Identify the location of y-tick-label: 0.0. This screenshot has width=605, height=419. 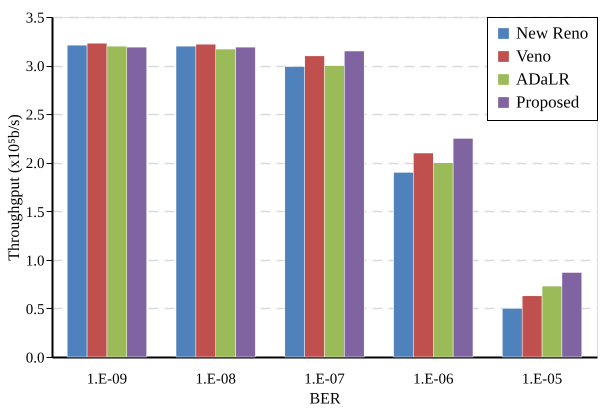
(35, 358).